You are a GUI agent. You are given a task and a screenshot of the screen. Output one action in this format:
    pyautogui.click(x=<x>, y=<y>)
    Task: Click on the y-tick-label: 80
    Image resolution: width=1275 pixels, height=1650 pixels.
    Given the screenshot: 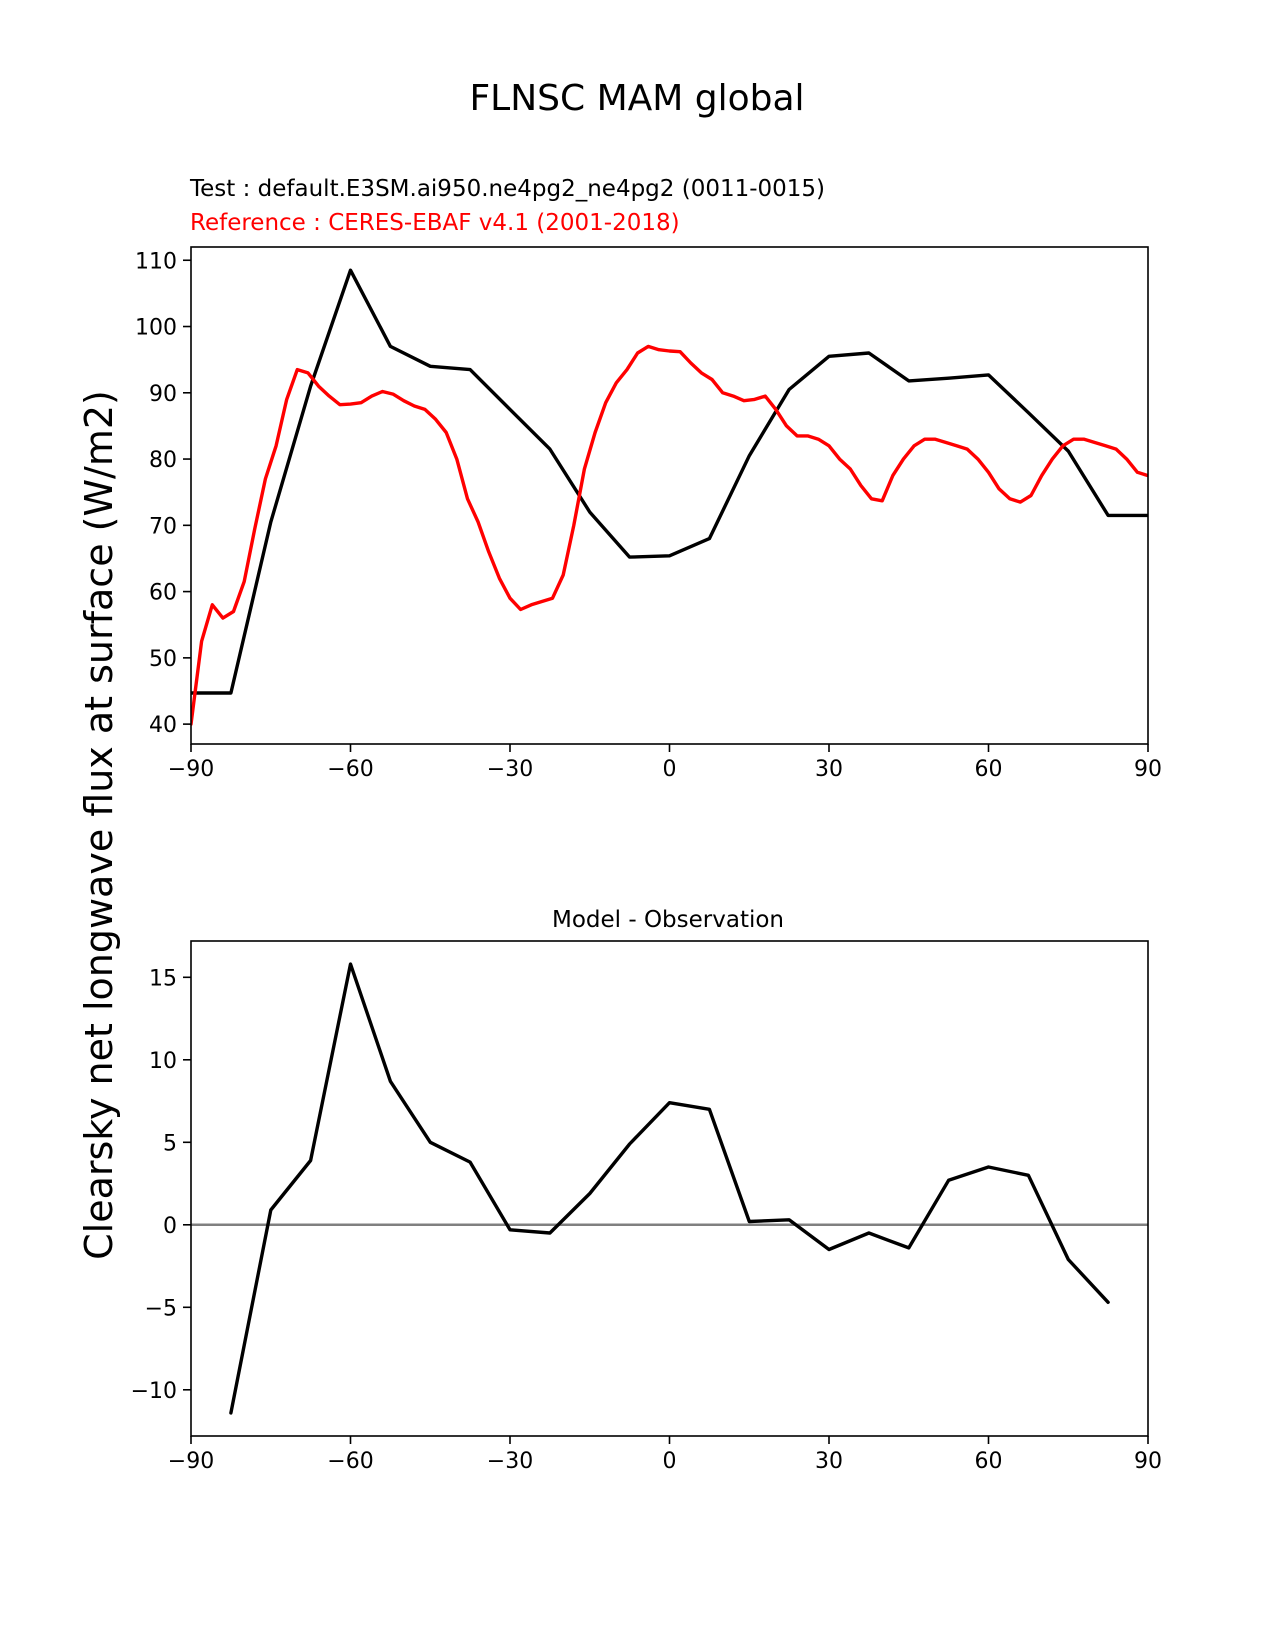 What is the action you would take?
    pyautogui.click(x=163, y=460)
    